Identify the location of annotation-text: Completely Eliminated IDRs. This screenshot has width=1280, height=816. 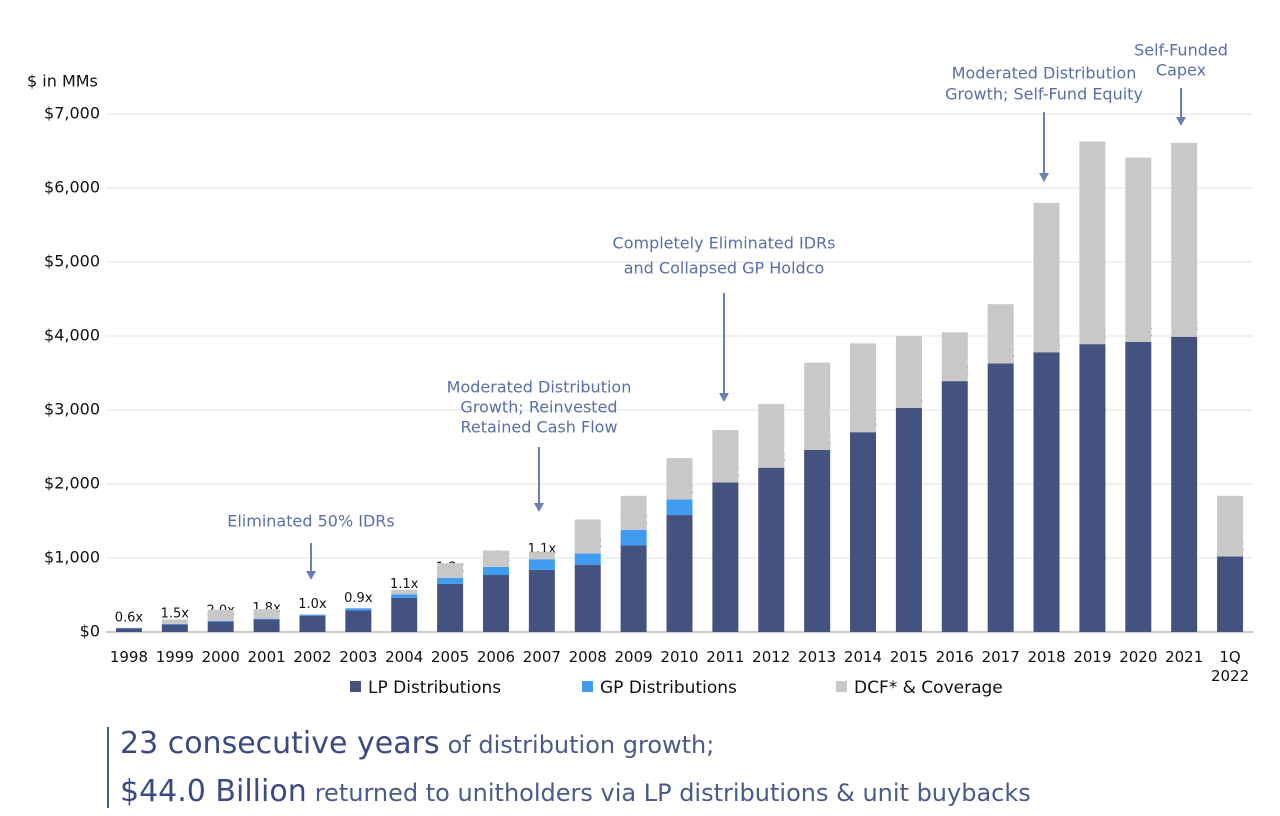
(724, 243).